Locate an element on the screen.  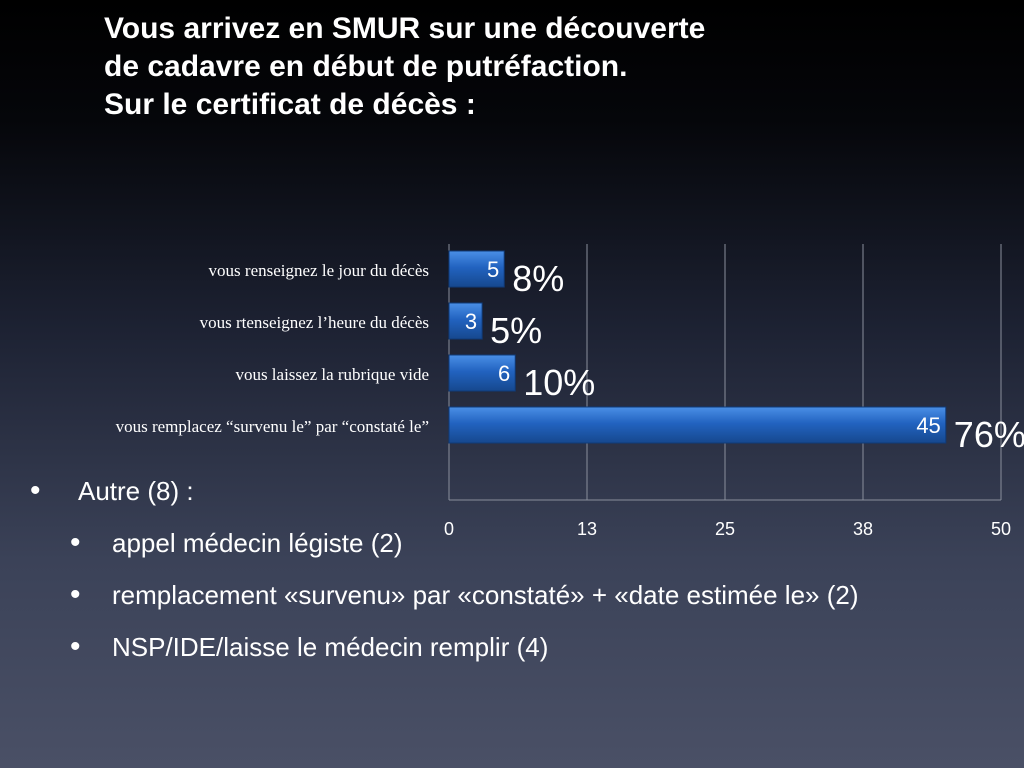
chart-bars is located at coordinates (697, 347).